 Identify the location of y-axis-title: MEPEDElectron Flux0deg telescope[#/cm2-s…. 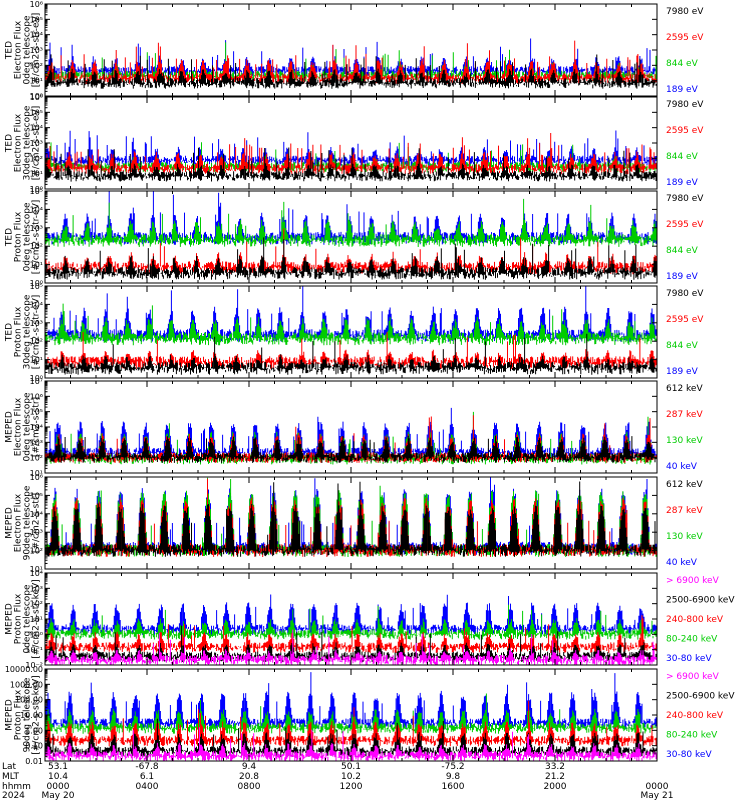
(23, 427).